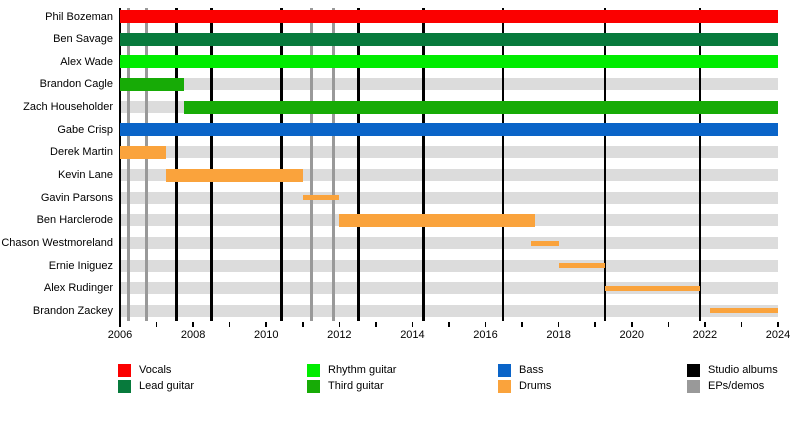  Describe the element at coordinates (86, 61) in the screenshot. I see `member-label: Alex Wade` at that location.